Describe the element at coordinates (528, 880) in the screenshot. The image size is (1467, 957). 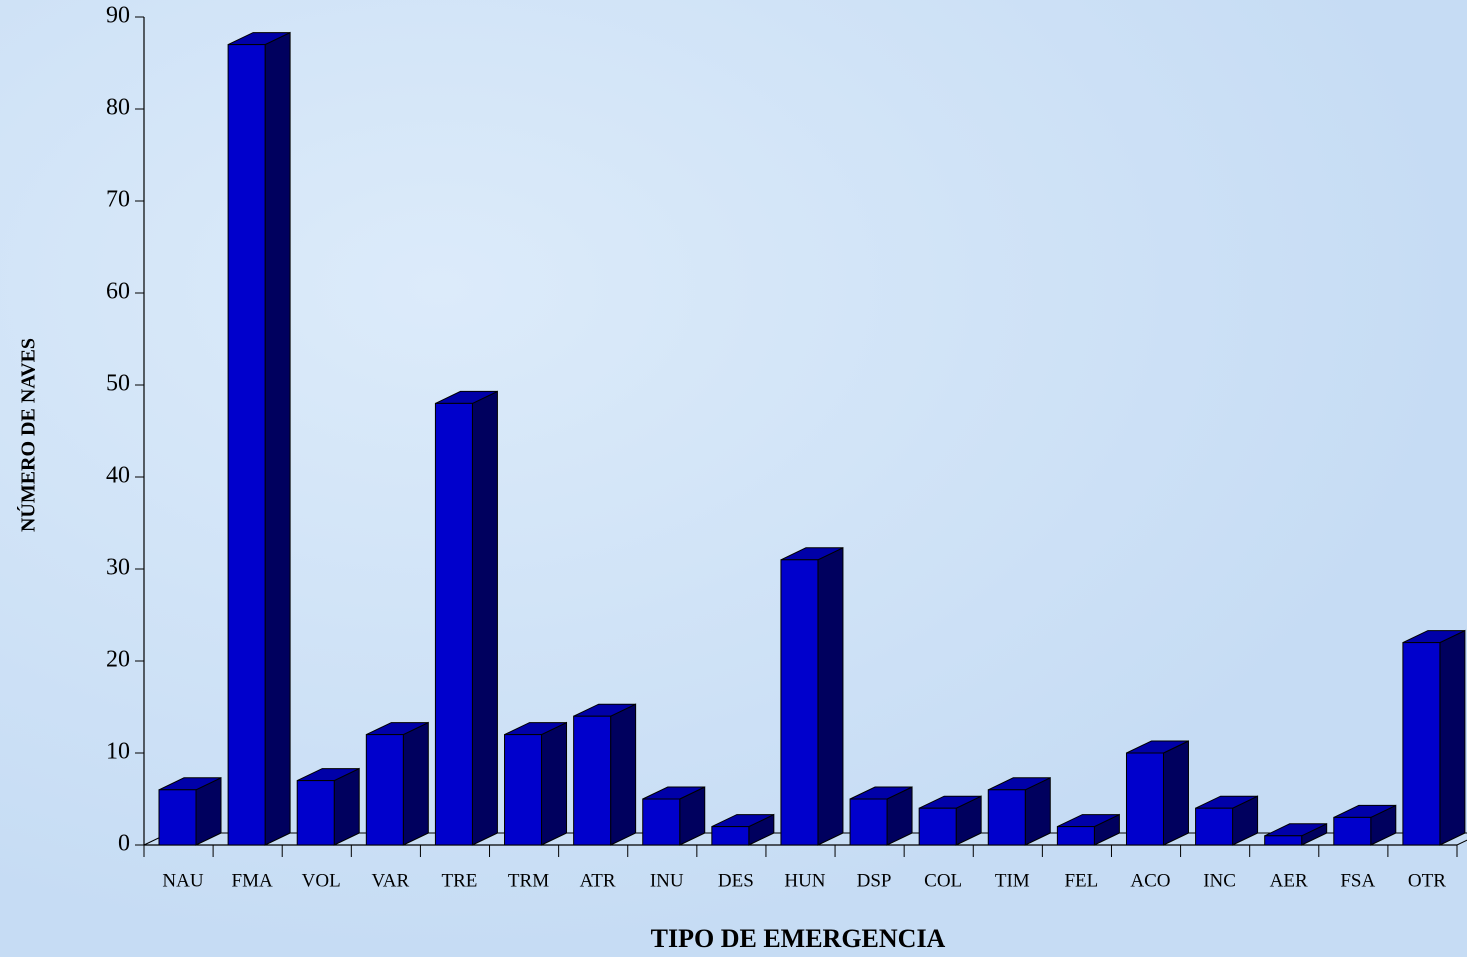
I see `x-tick-label: TRM` at that location.